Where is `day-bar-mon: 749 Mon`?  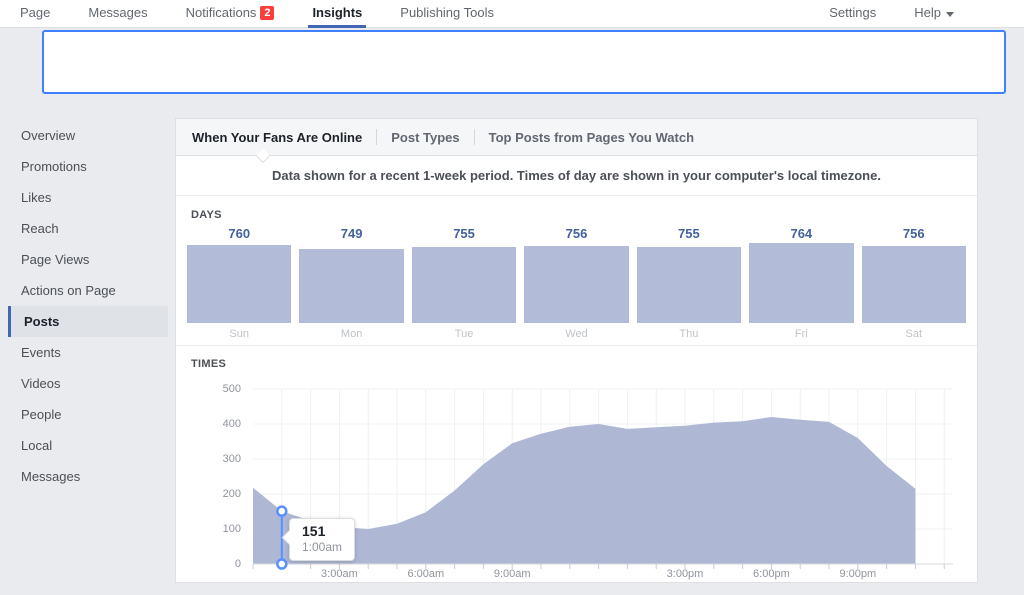
day-bar-mon: 749 Mon is located at coordinates (351, 282).